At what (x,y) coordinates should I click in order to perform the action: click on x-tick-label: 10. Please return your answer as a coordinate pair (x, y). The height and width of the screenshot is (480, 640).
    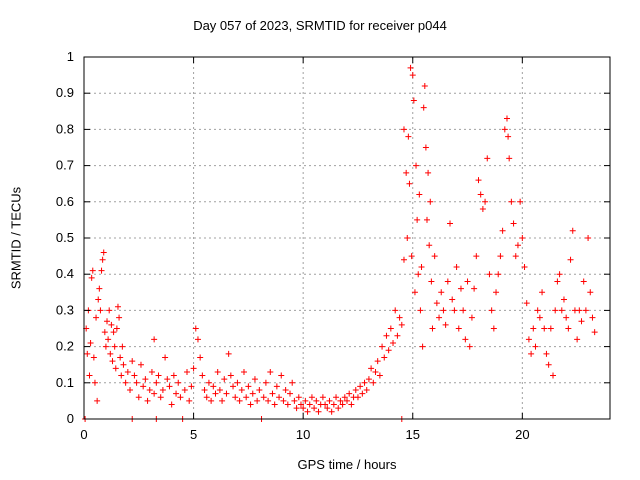
    Looking at the image, I should click on (303, 434).